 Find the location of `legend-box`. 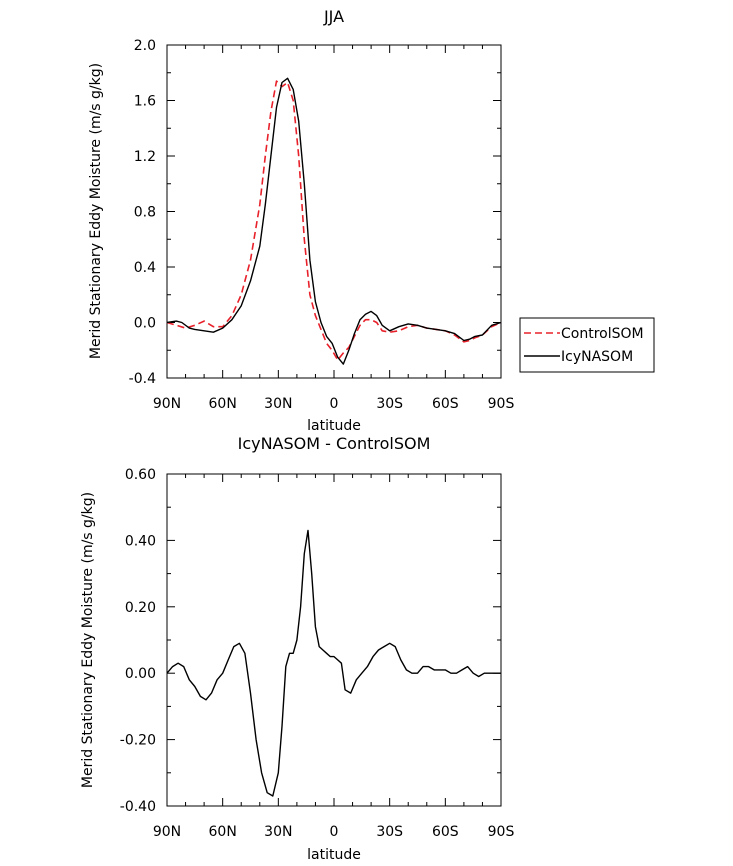

legend-box is located at coordinates (587, 345).